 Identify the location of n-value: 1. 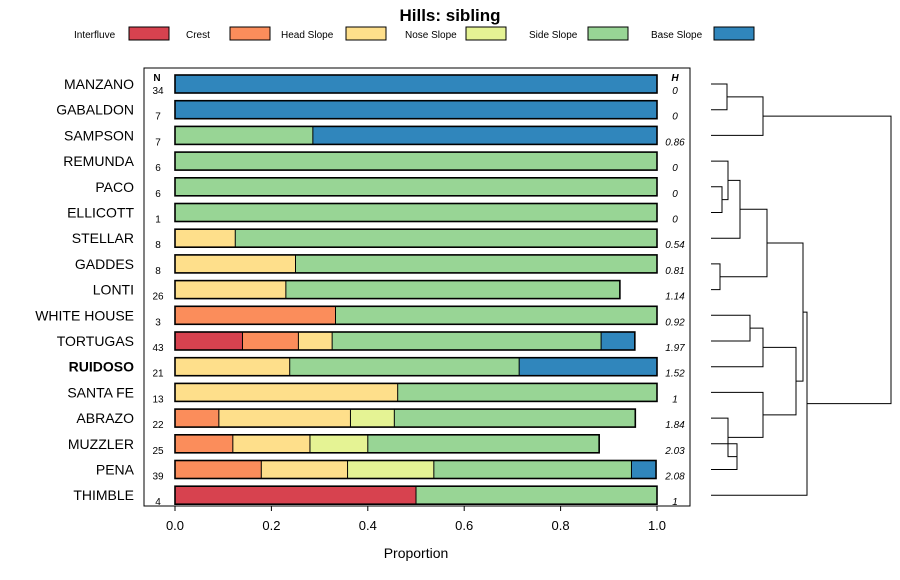
(158, 220).